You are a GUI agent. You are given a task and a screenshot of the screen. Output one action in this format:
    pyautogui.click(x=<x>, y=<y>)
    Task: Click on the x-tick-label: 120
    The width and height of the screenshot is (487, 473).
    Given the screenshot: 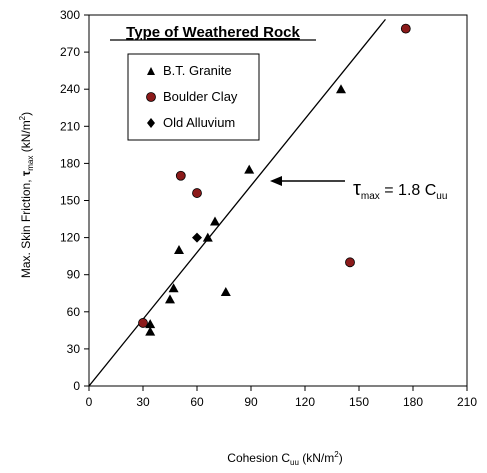 What is the action you would take?
    pyautogui.click(x=305, y=402)
    